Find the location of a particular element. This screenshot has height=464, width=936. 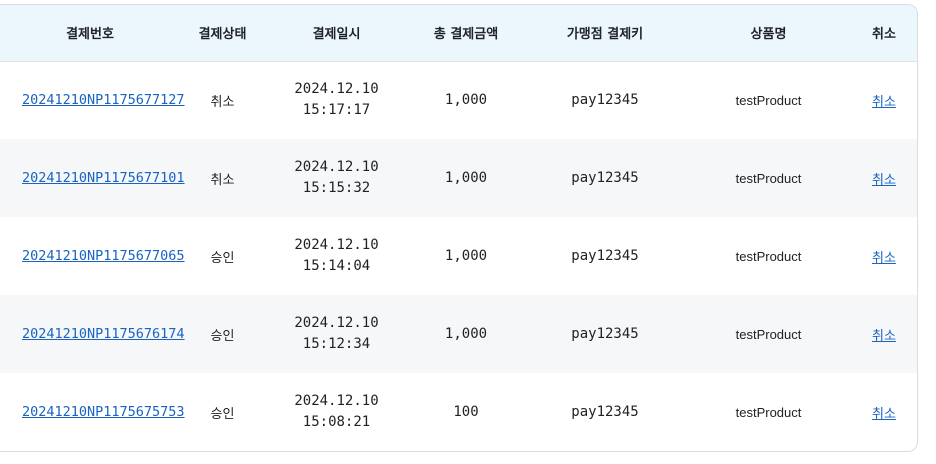

datetime-cell: 2024.12.10 15:08:21 is located at coordinates (336, 412).